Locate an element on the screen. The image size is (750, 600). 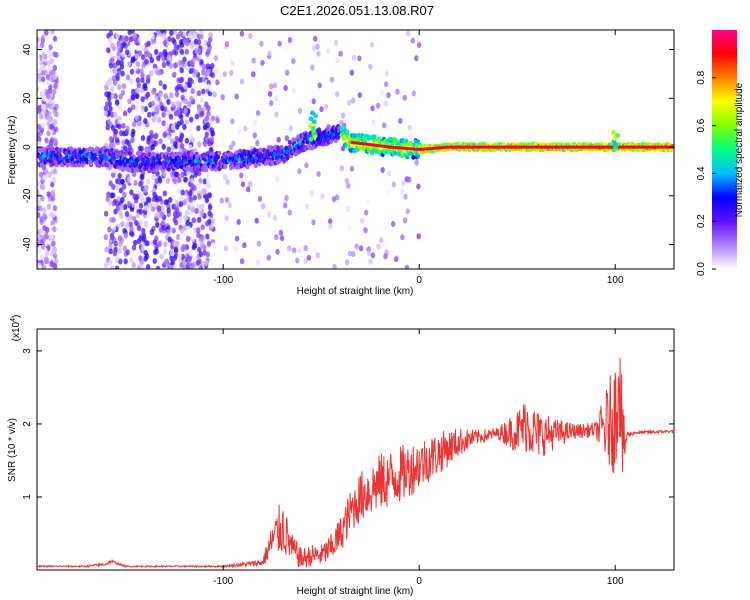
spectrogram-y-tick-label: 0 is located at coordinates (27, 147).